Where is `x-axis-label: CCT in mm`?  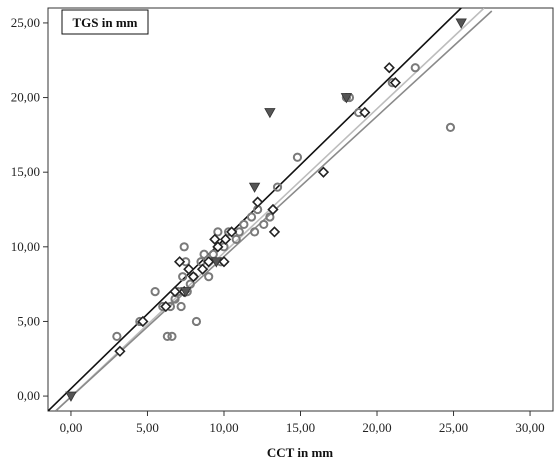
x-axis-label: CCT in mm is located at coordinates (300, 452).